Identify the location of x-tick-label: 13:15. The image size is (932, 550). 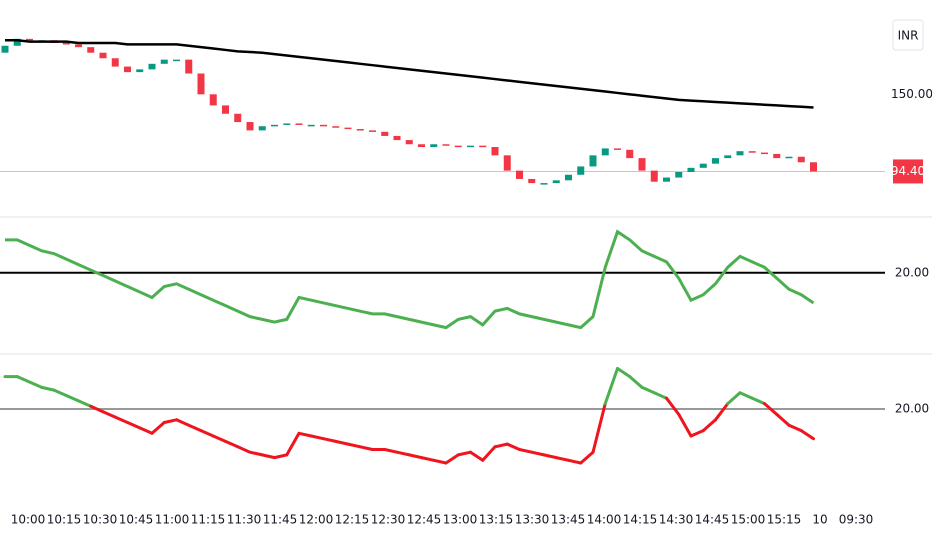
(496, 520).